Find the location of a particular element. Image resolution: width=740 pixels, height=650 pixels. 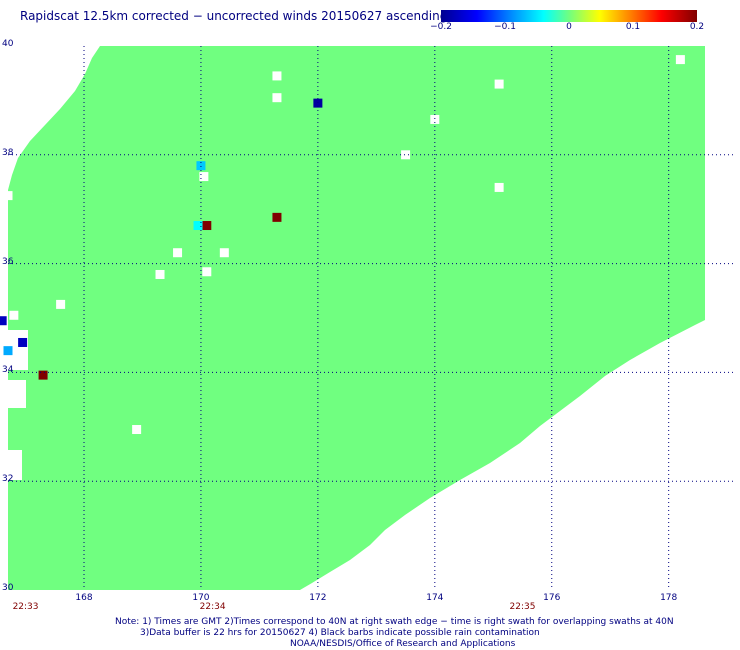

longitude-label: 174 is located at coordinates (435, 598).